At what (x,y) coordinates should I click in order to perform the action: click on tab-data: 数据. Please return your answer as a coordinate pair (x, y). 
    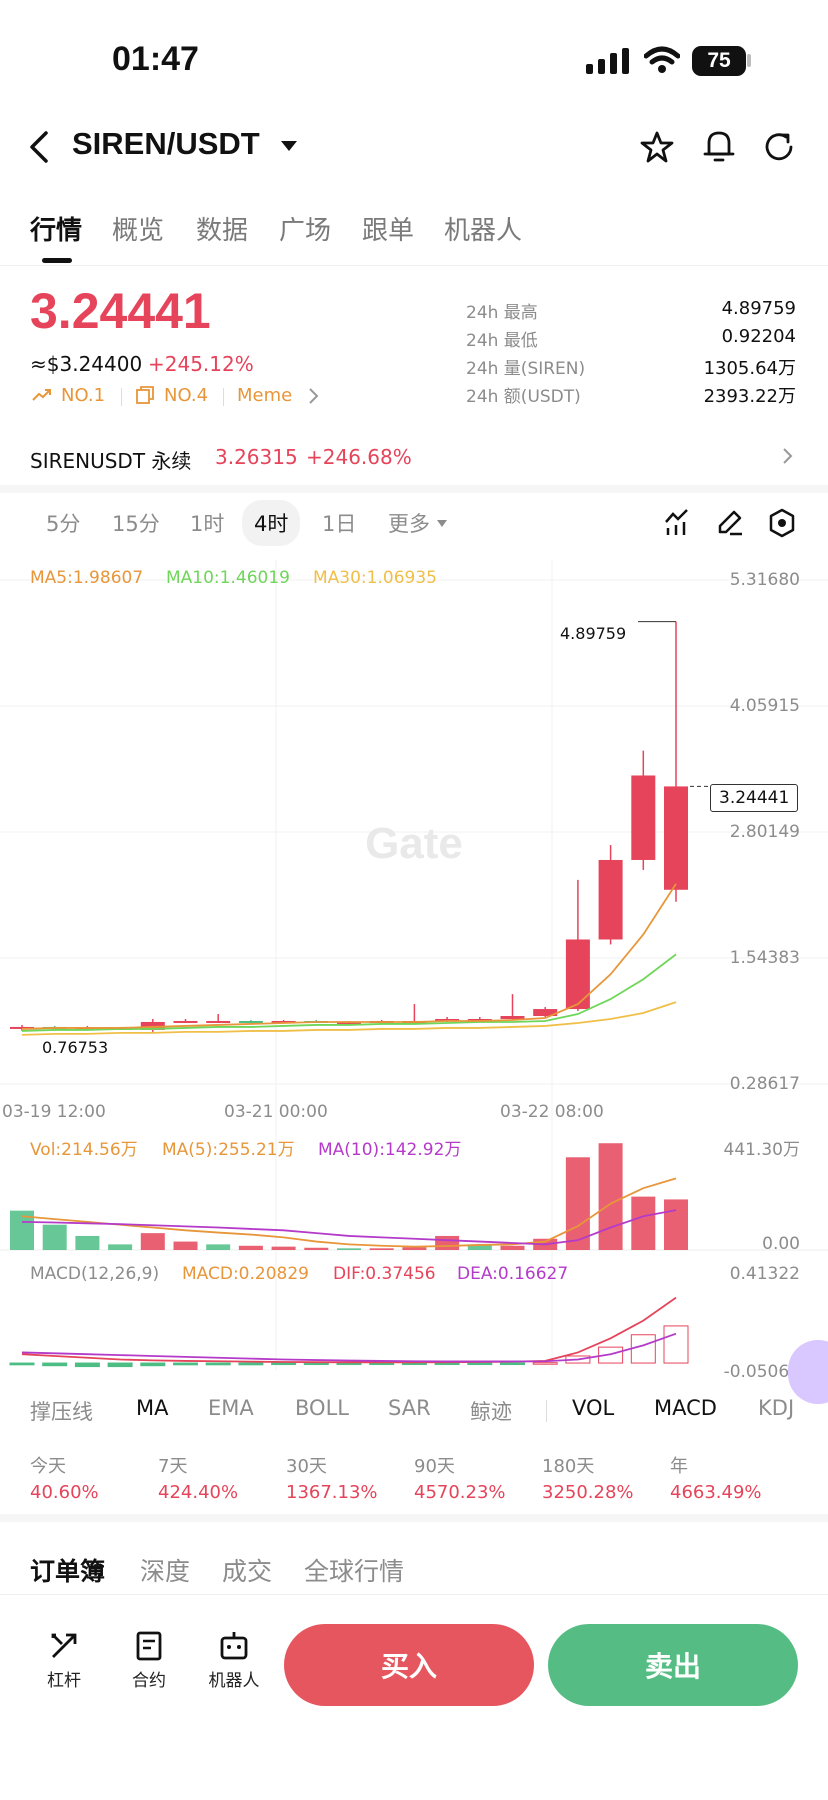
    Looking at the image, I should click on (222, 231).